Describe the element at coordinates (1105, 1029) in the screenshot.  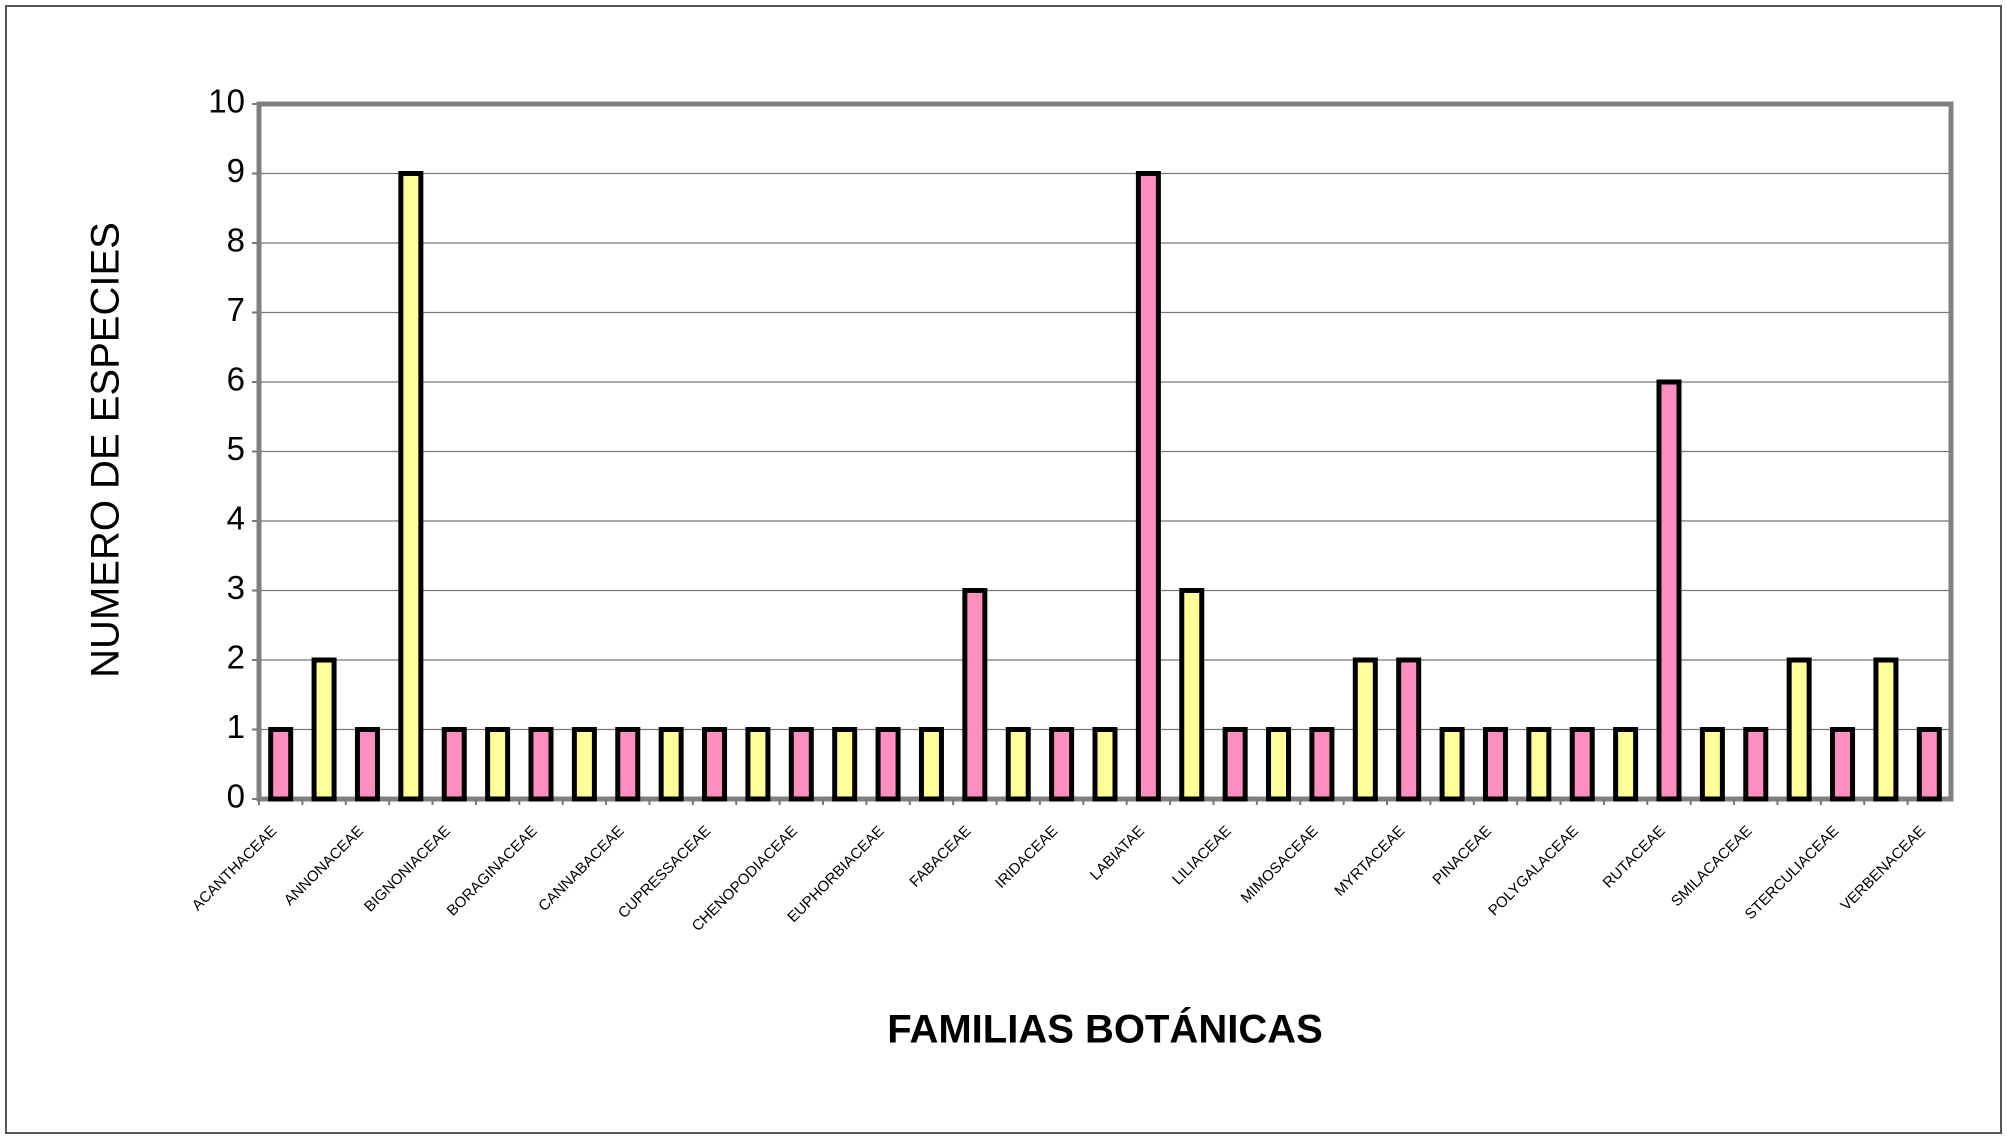
I see `x-axis-title: FAMILIAS BOTÁNICAS` at that location.